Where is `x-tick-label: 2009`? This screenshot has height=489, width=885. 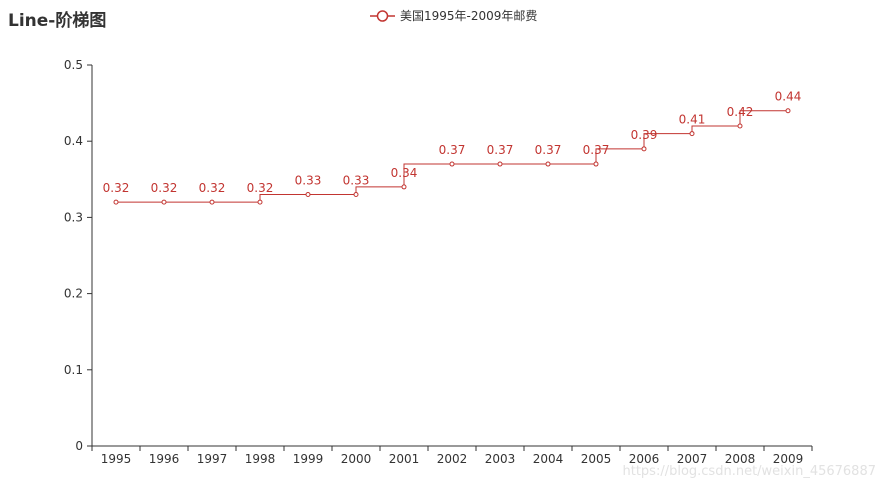 x-tick-label: 2009 is located at coordinates (788, 459).